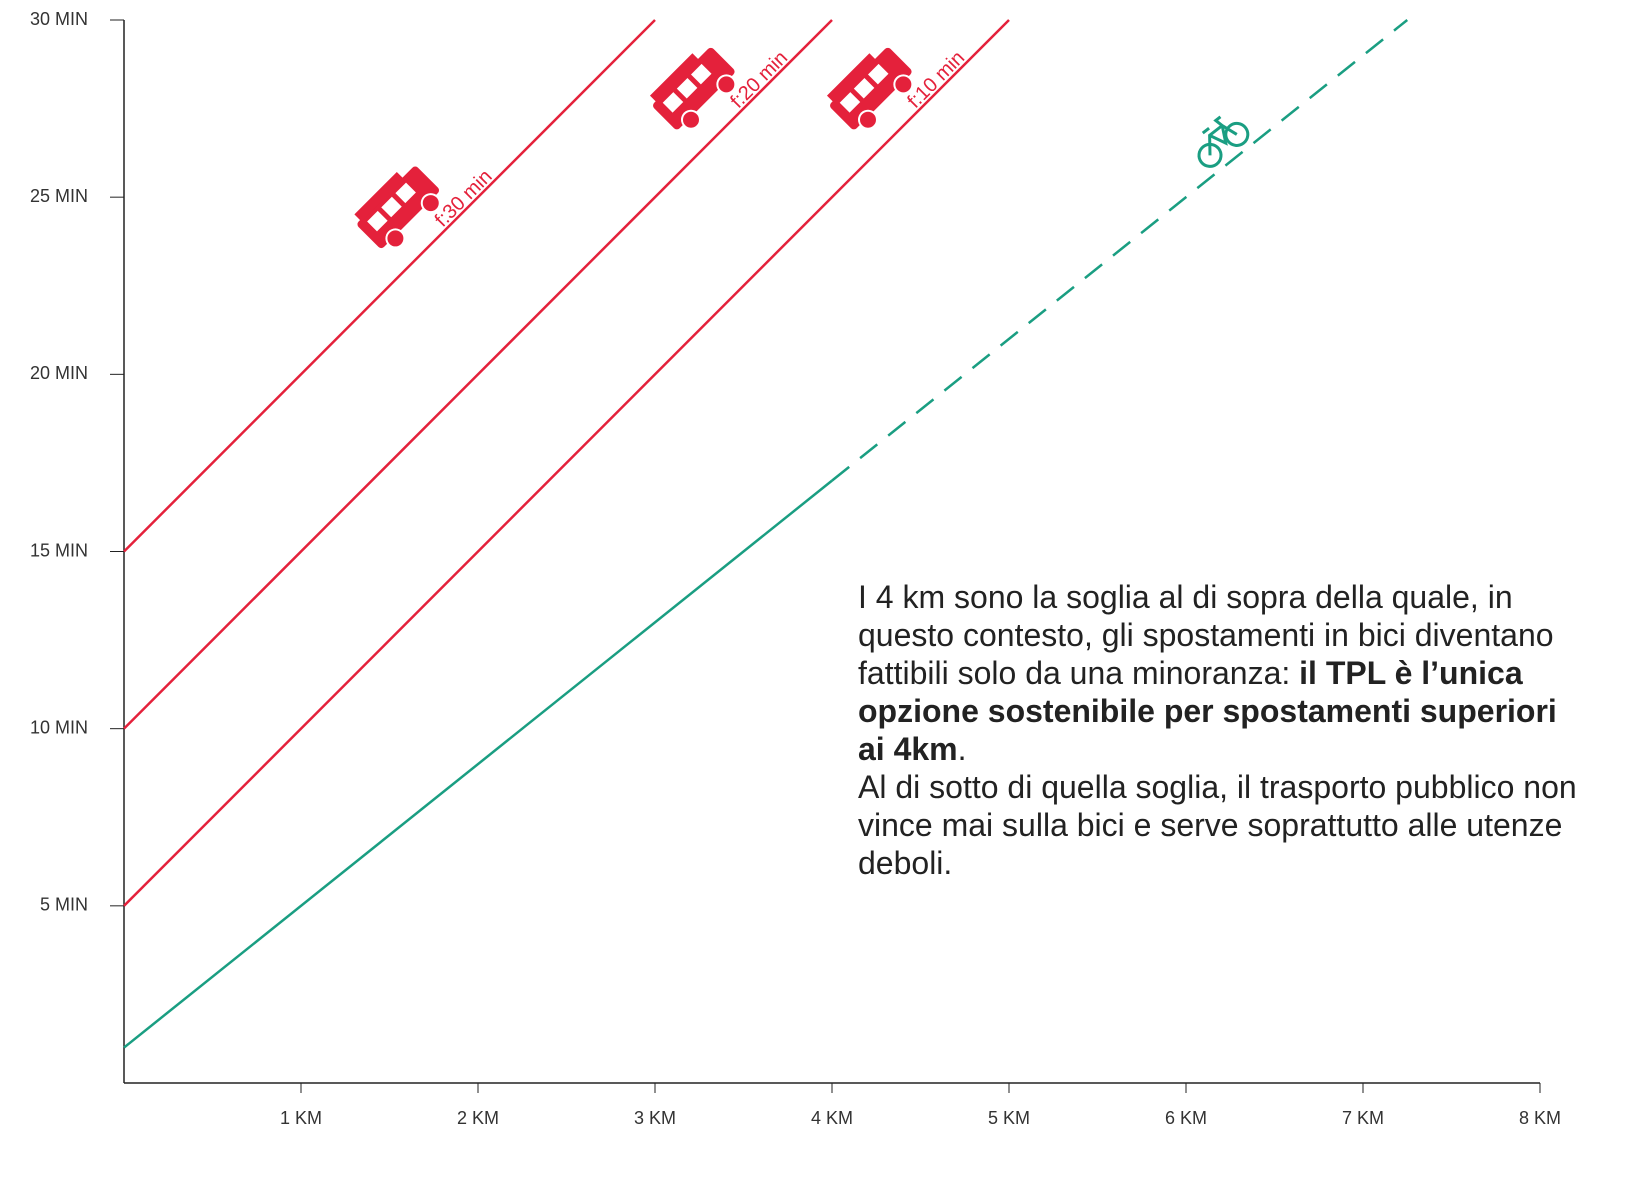  I want to click on series-label: f:30 min, so click(464, 199).